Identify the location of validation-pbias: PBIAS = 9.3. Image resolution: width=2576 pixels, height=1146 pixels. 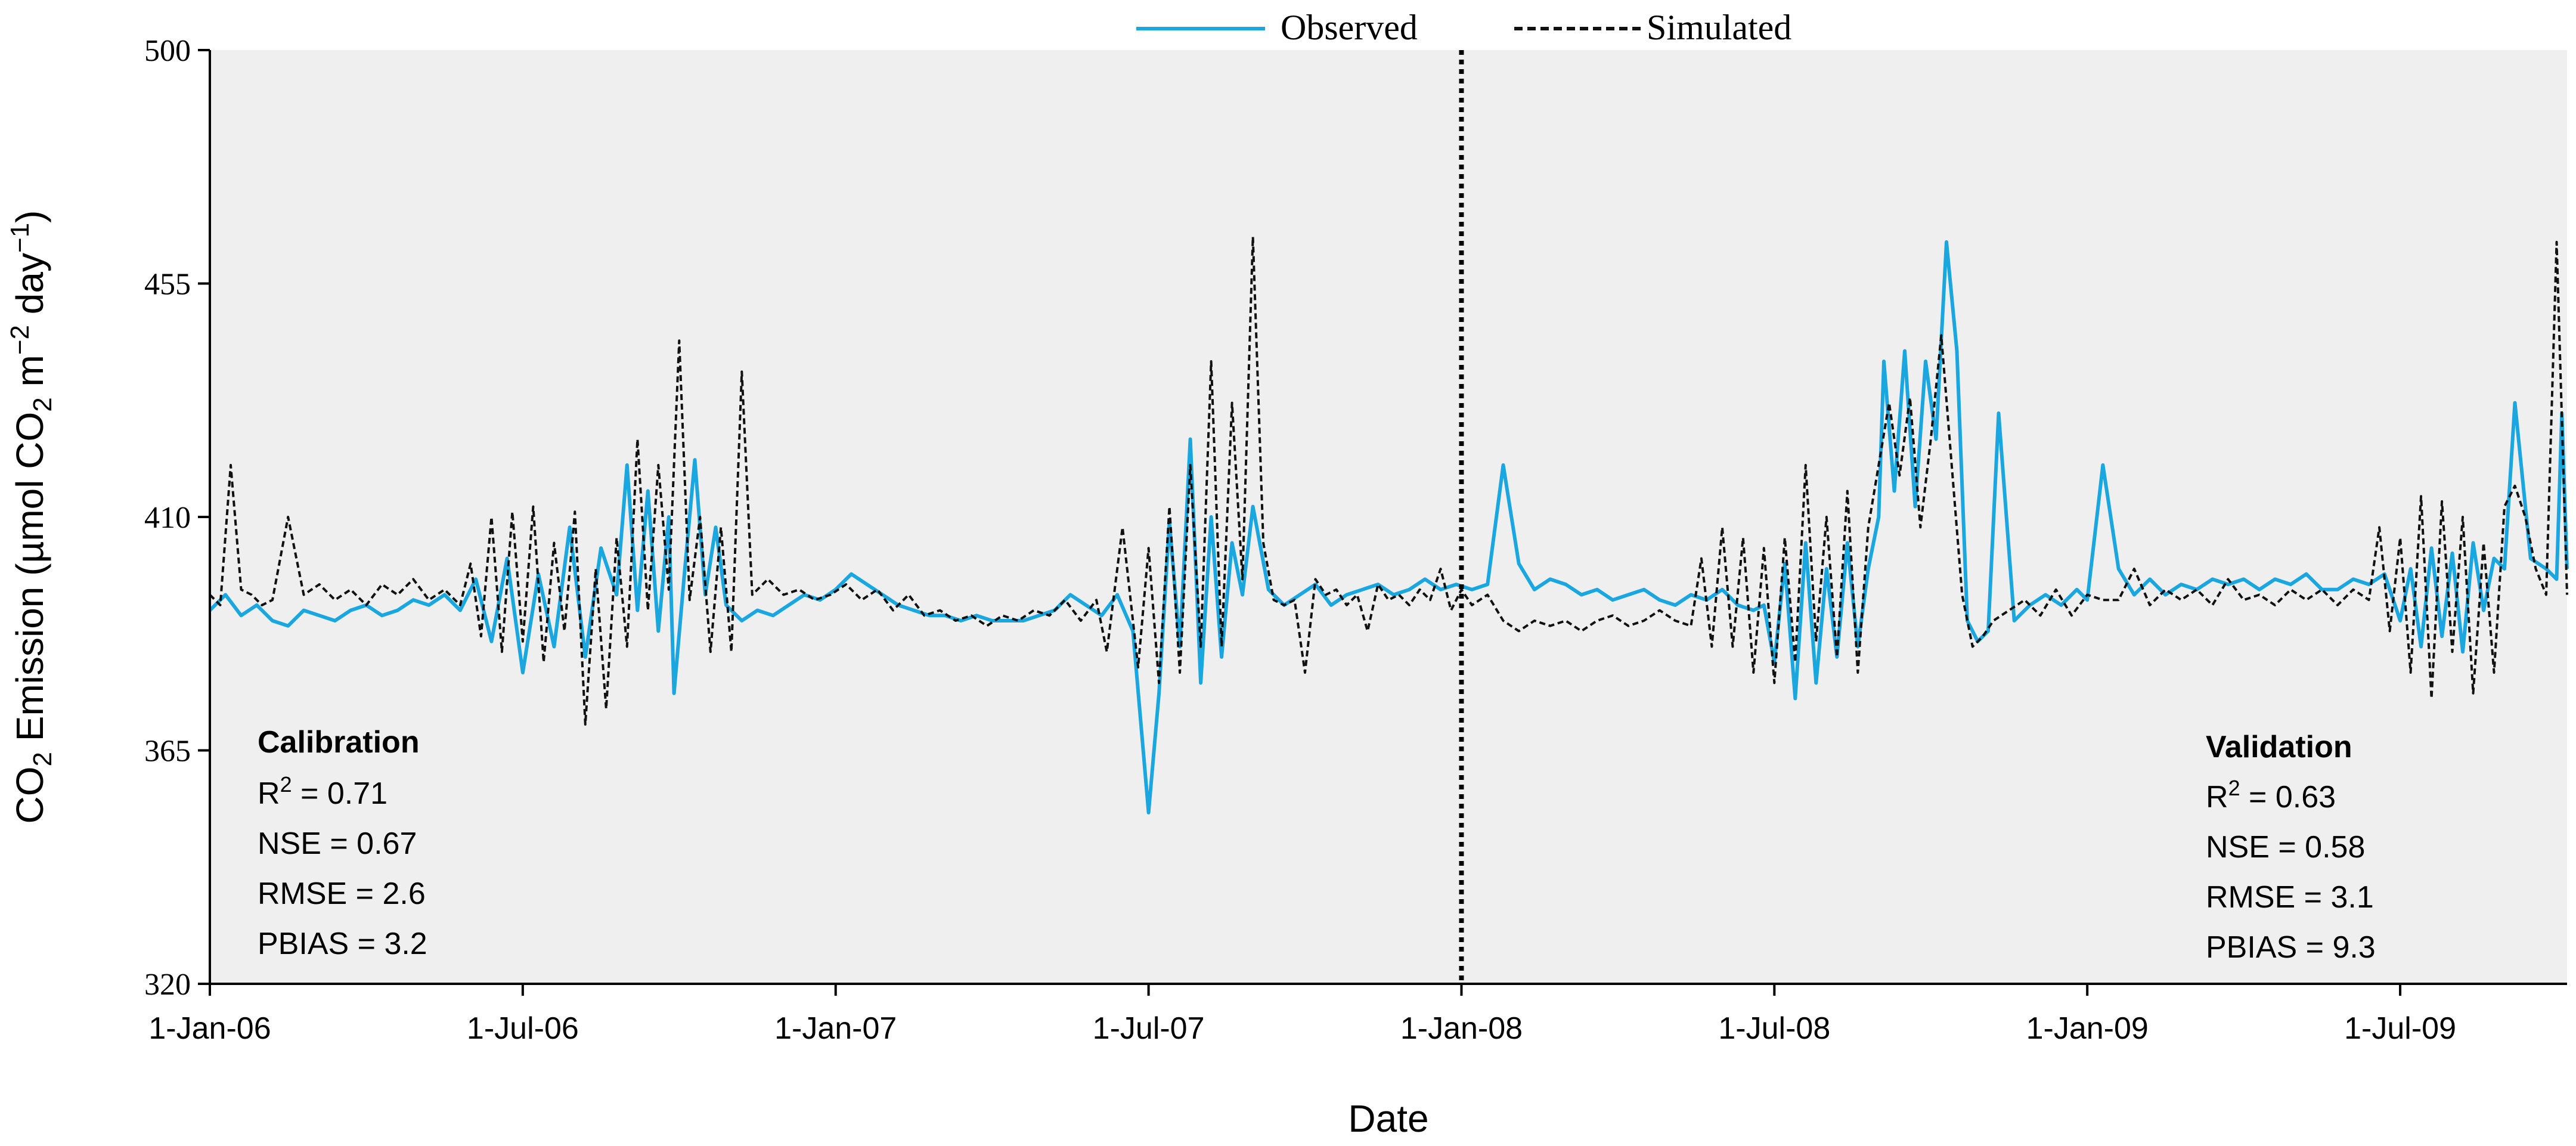
(2291, 947).